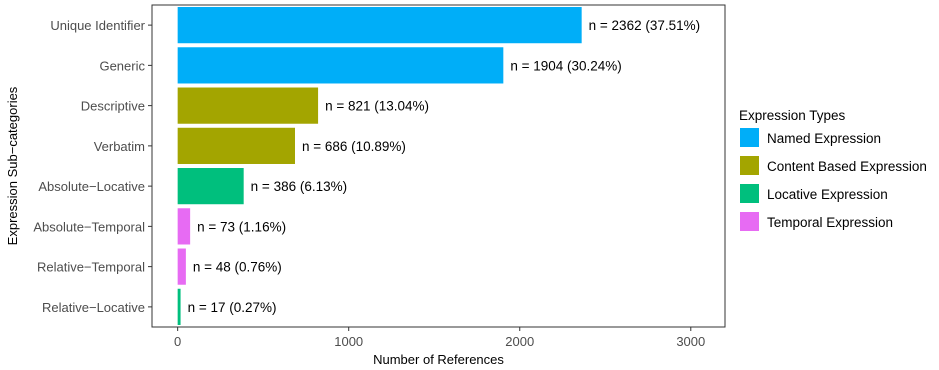 This screenshot has width=939, height=370. Describe the element at coordinates (690, 341) in the screenshot. I see `x-tick-label: 3000` at that location.